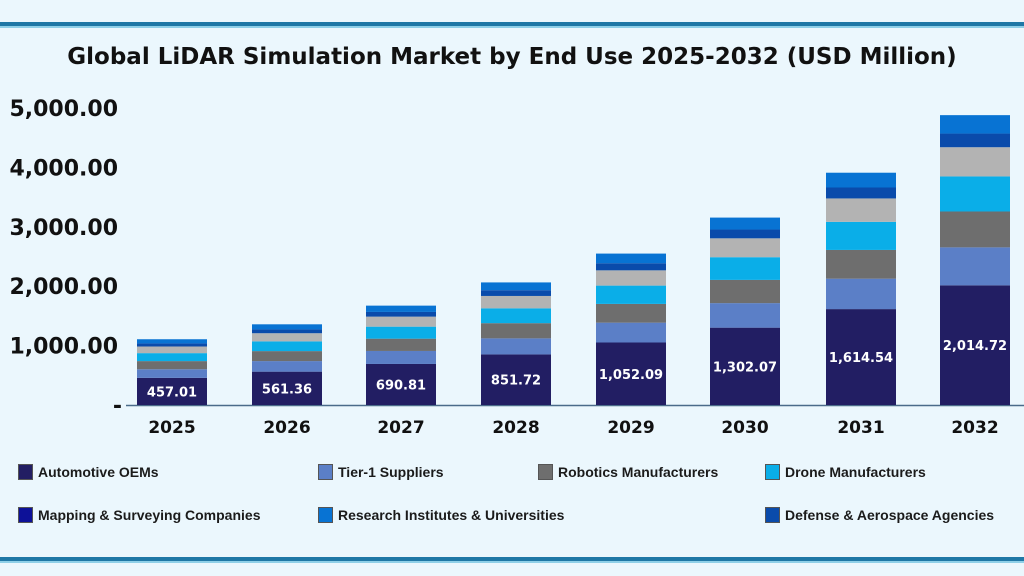 The image size is (1024, 576). Describe the element at coordinates (630, 428) in the screenshot. I see `x-tick-label: 2029` at that location.